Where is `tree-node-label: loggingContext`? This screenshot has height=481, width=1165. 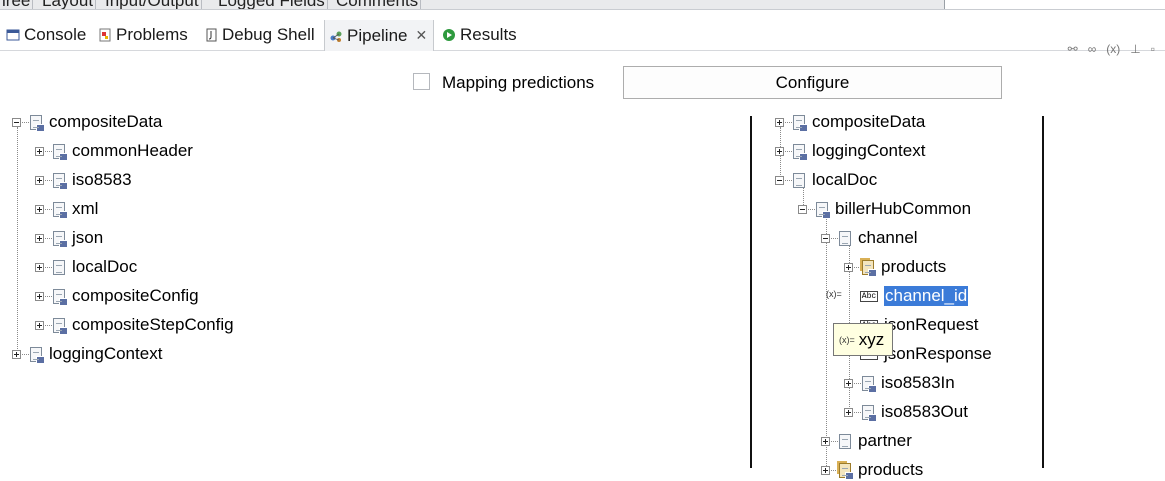 tree-node-label: loggingContext is located at coordinates (869, 150).